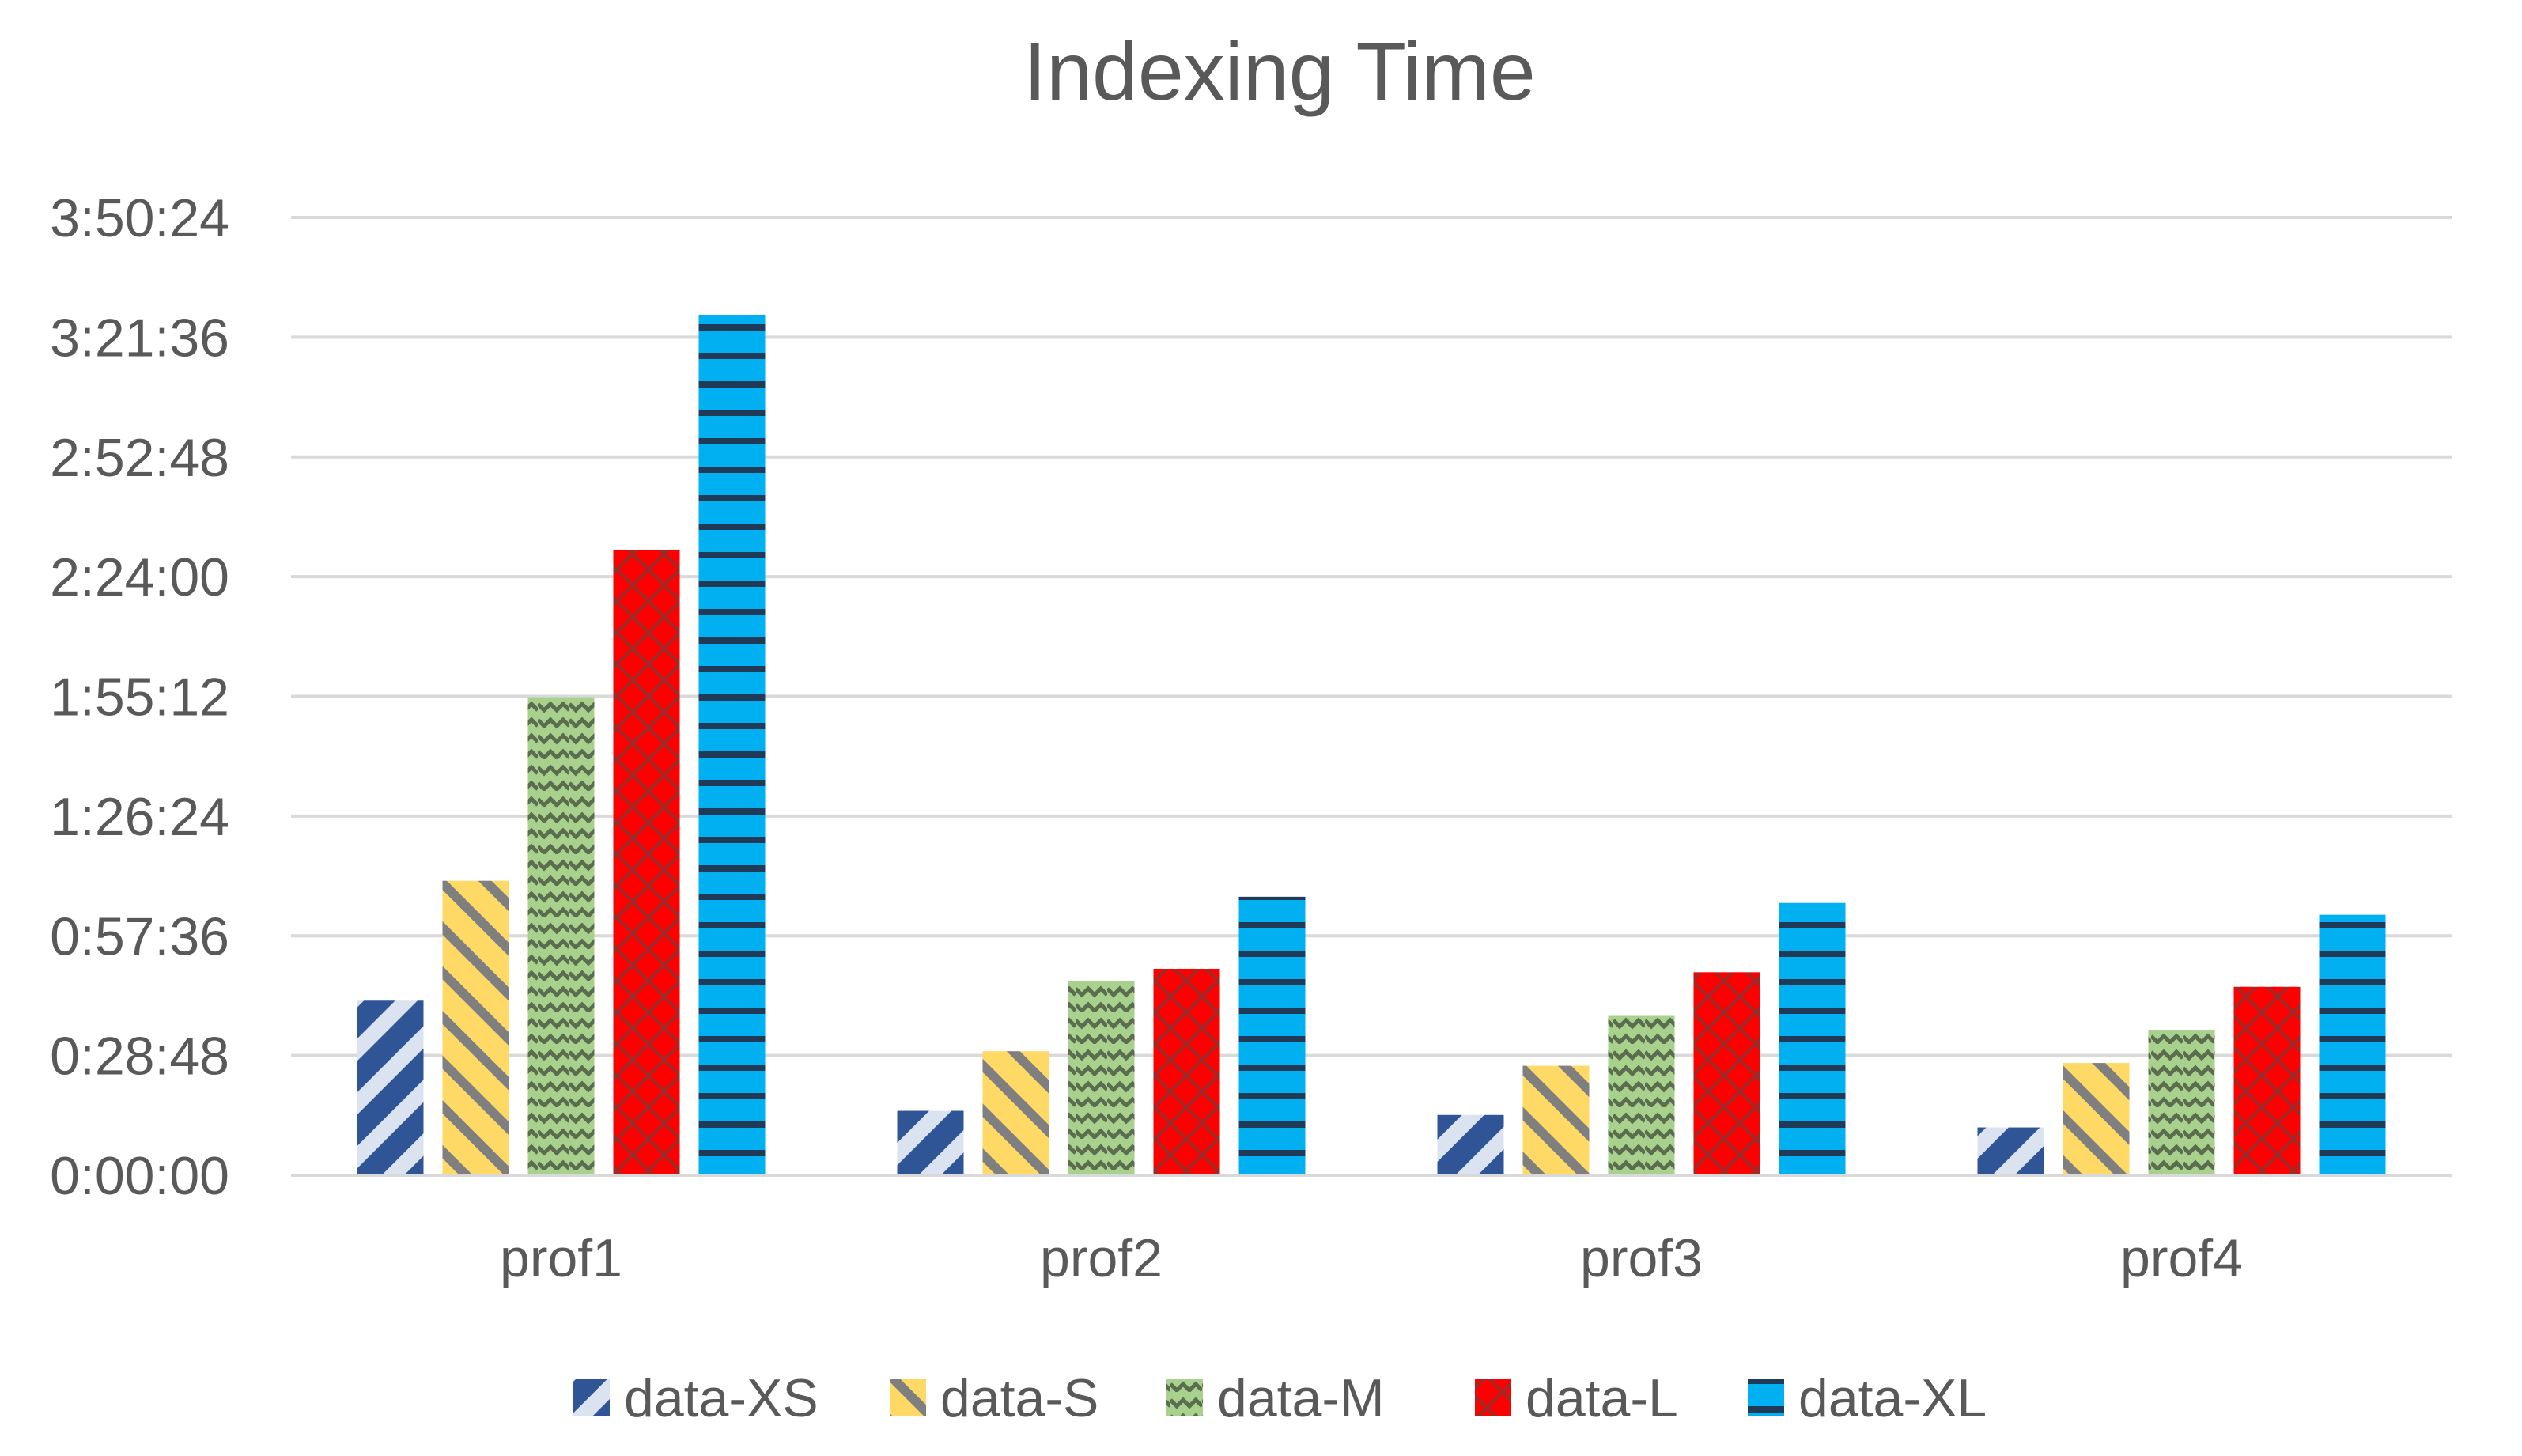 The width and height of the screenshot is (2522, 1456). Describe the element at coordinates (1470, 1144) in the screenshot. I see `bar-data-xs-prof3` at that location.